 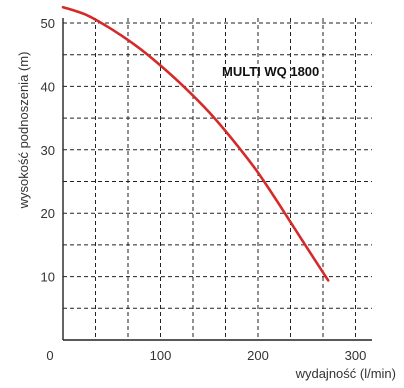 What do you see at coordinates (23, 131) in the screenshot?
I see `y-axis-title: wysokość podnoszenia (m)` at bounding box center [23, 131].